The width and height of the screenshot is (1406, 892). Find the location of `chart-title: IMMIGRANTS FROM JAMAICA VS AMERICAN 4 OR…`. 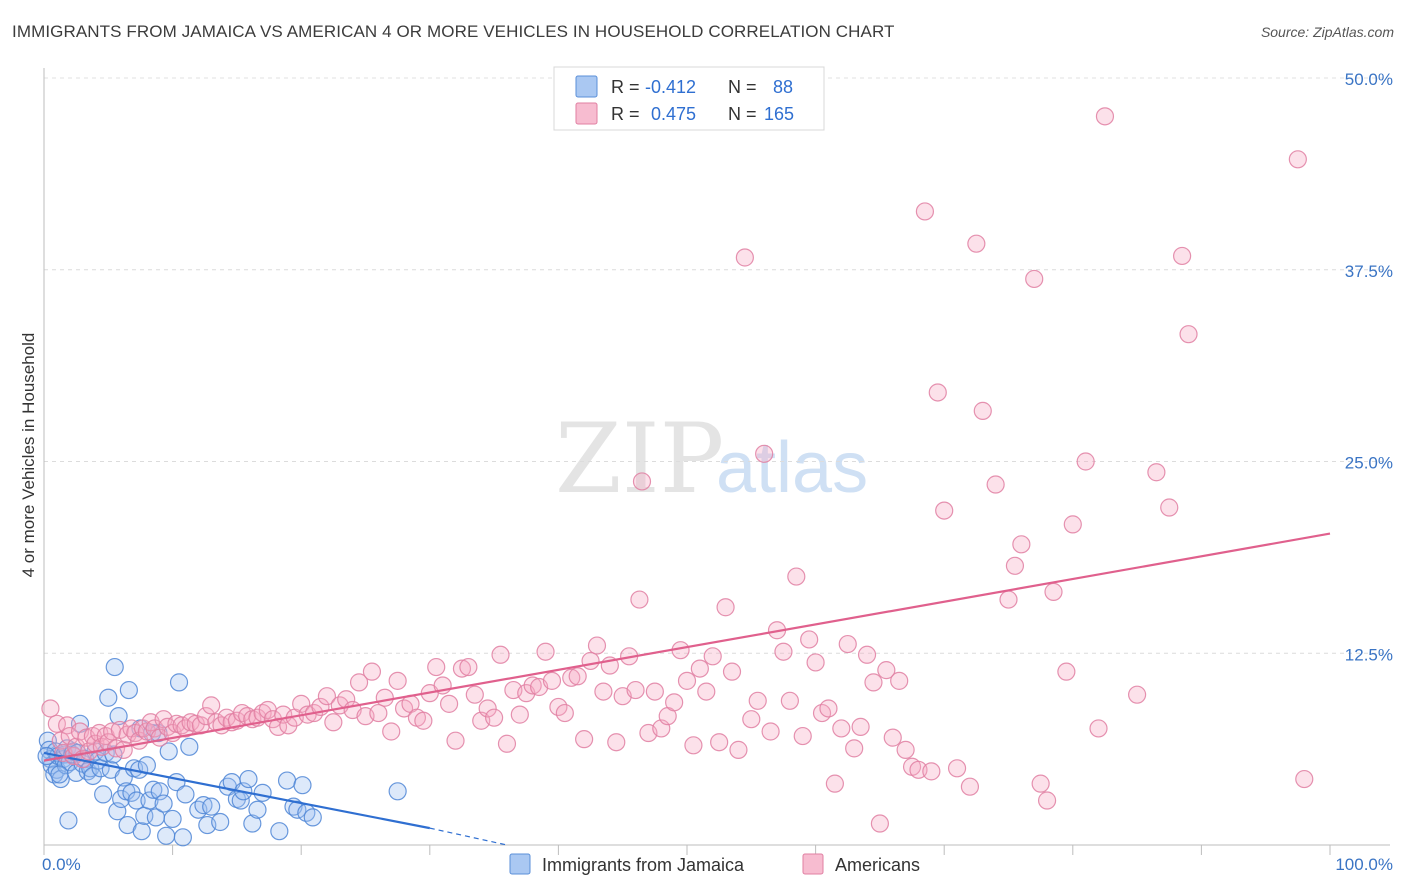

chart-title: IMMIGRANTS FROM JAMAICA VS AMERICAN 4 OR… is located at coordinates (453, 31).